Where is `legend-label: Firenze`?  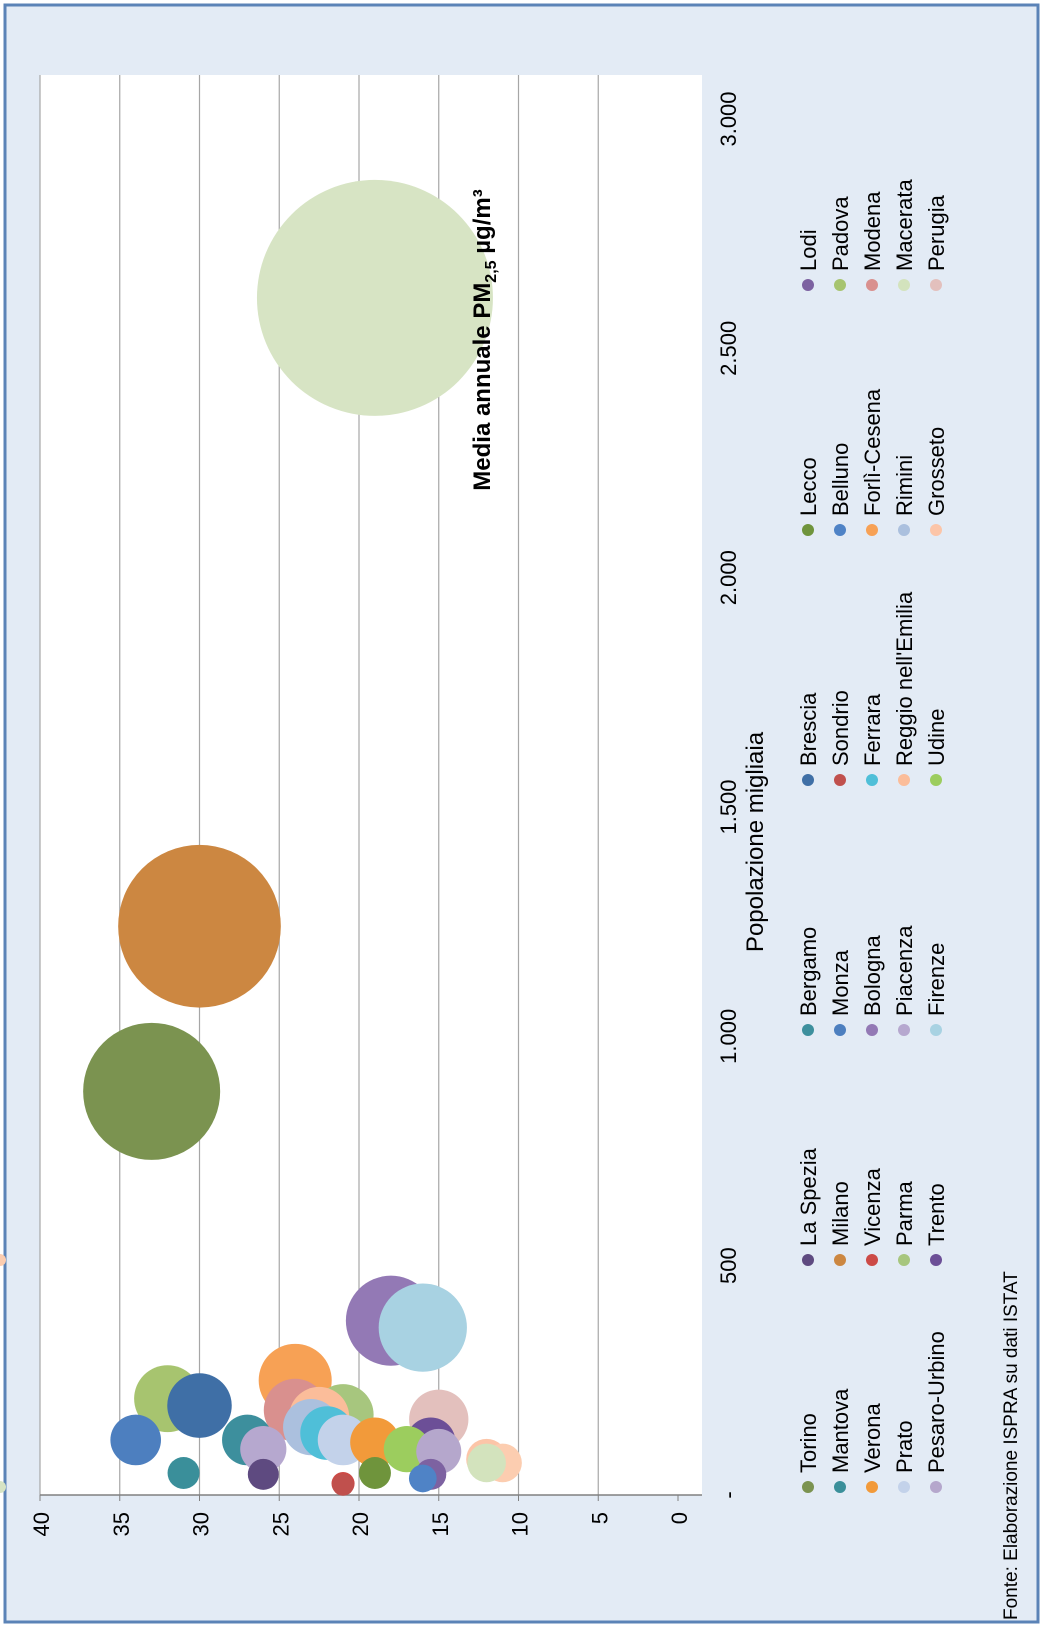
legend-label: Firenze is located at coordinates (936, 979).